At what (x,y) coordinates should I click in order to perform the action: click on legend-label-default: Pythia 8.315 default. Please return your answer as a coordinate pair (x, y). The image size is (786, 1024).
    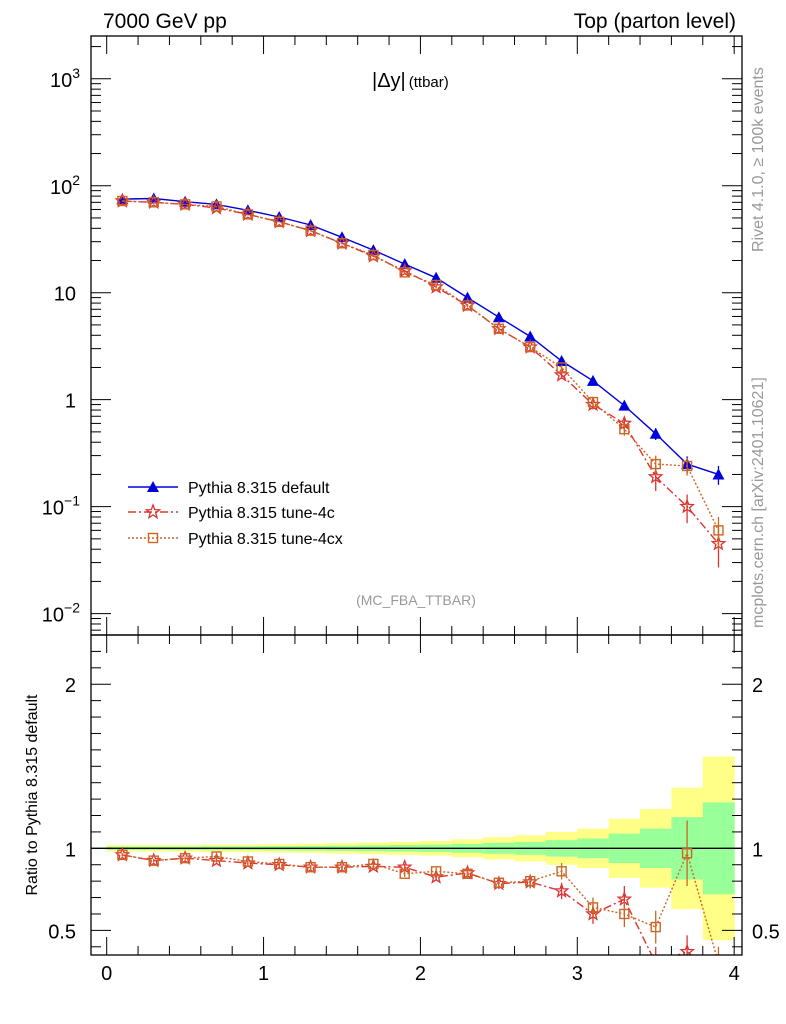
    Looking at the image, I should click on (259, 488).